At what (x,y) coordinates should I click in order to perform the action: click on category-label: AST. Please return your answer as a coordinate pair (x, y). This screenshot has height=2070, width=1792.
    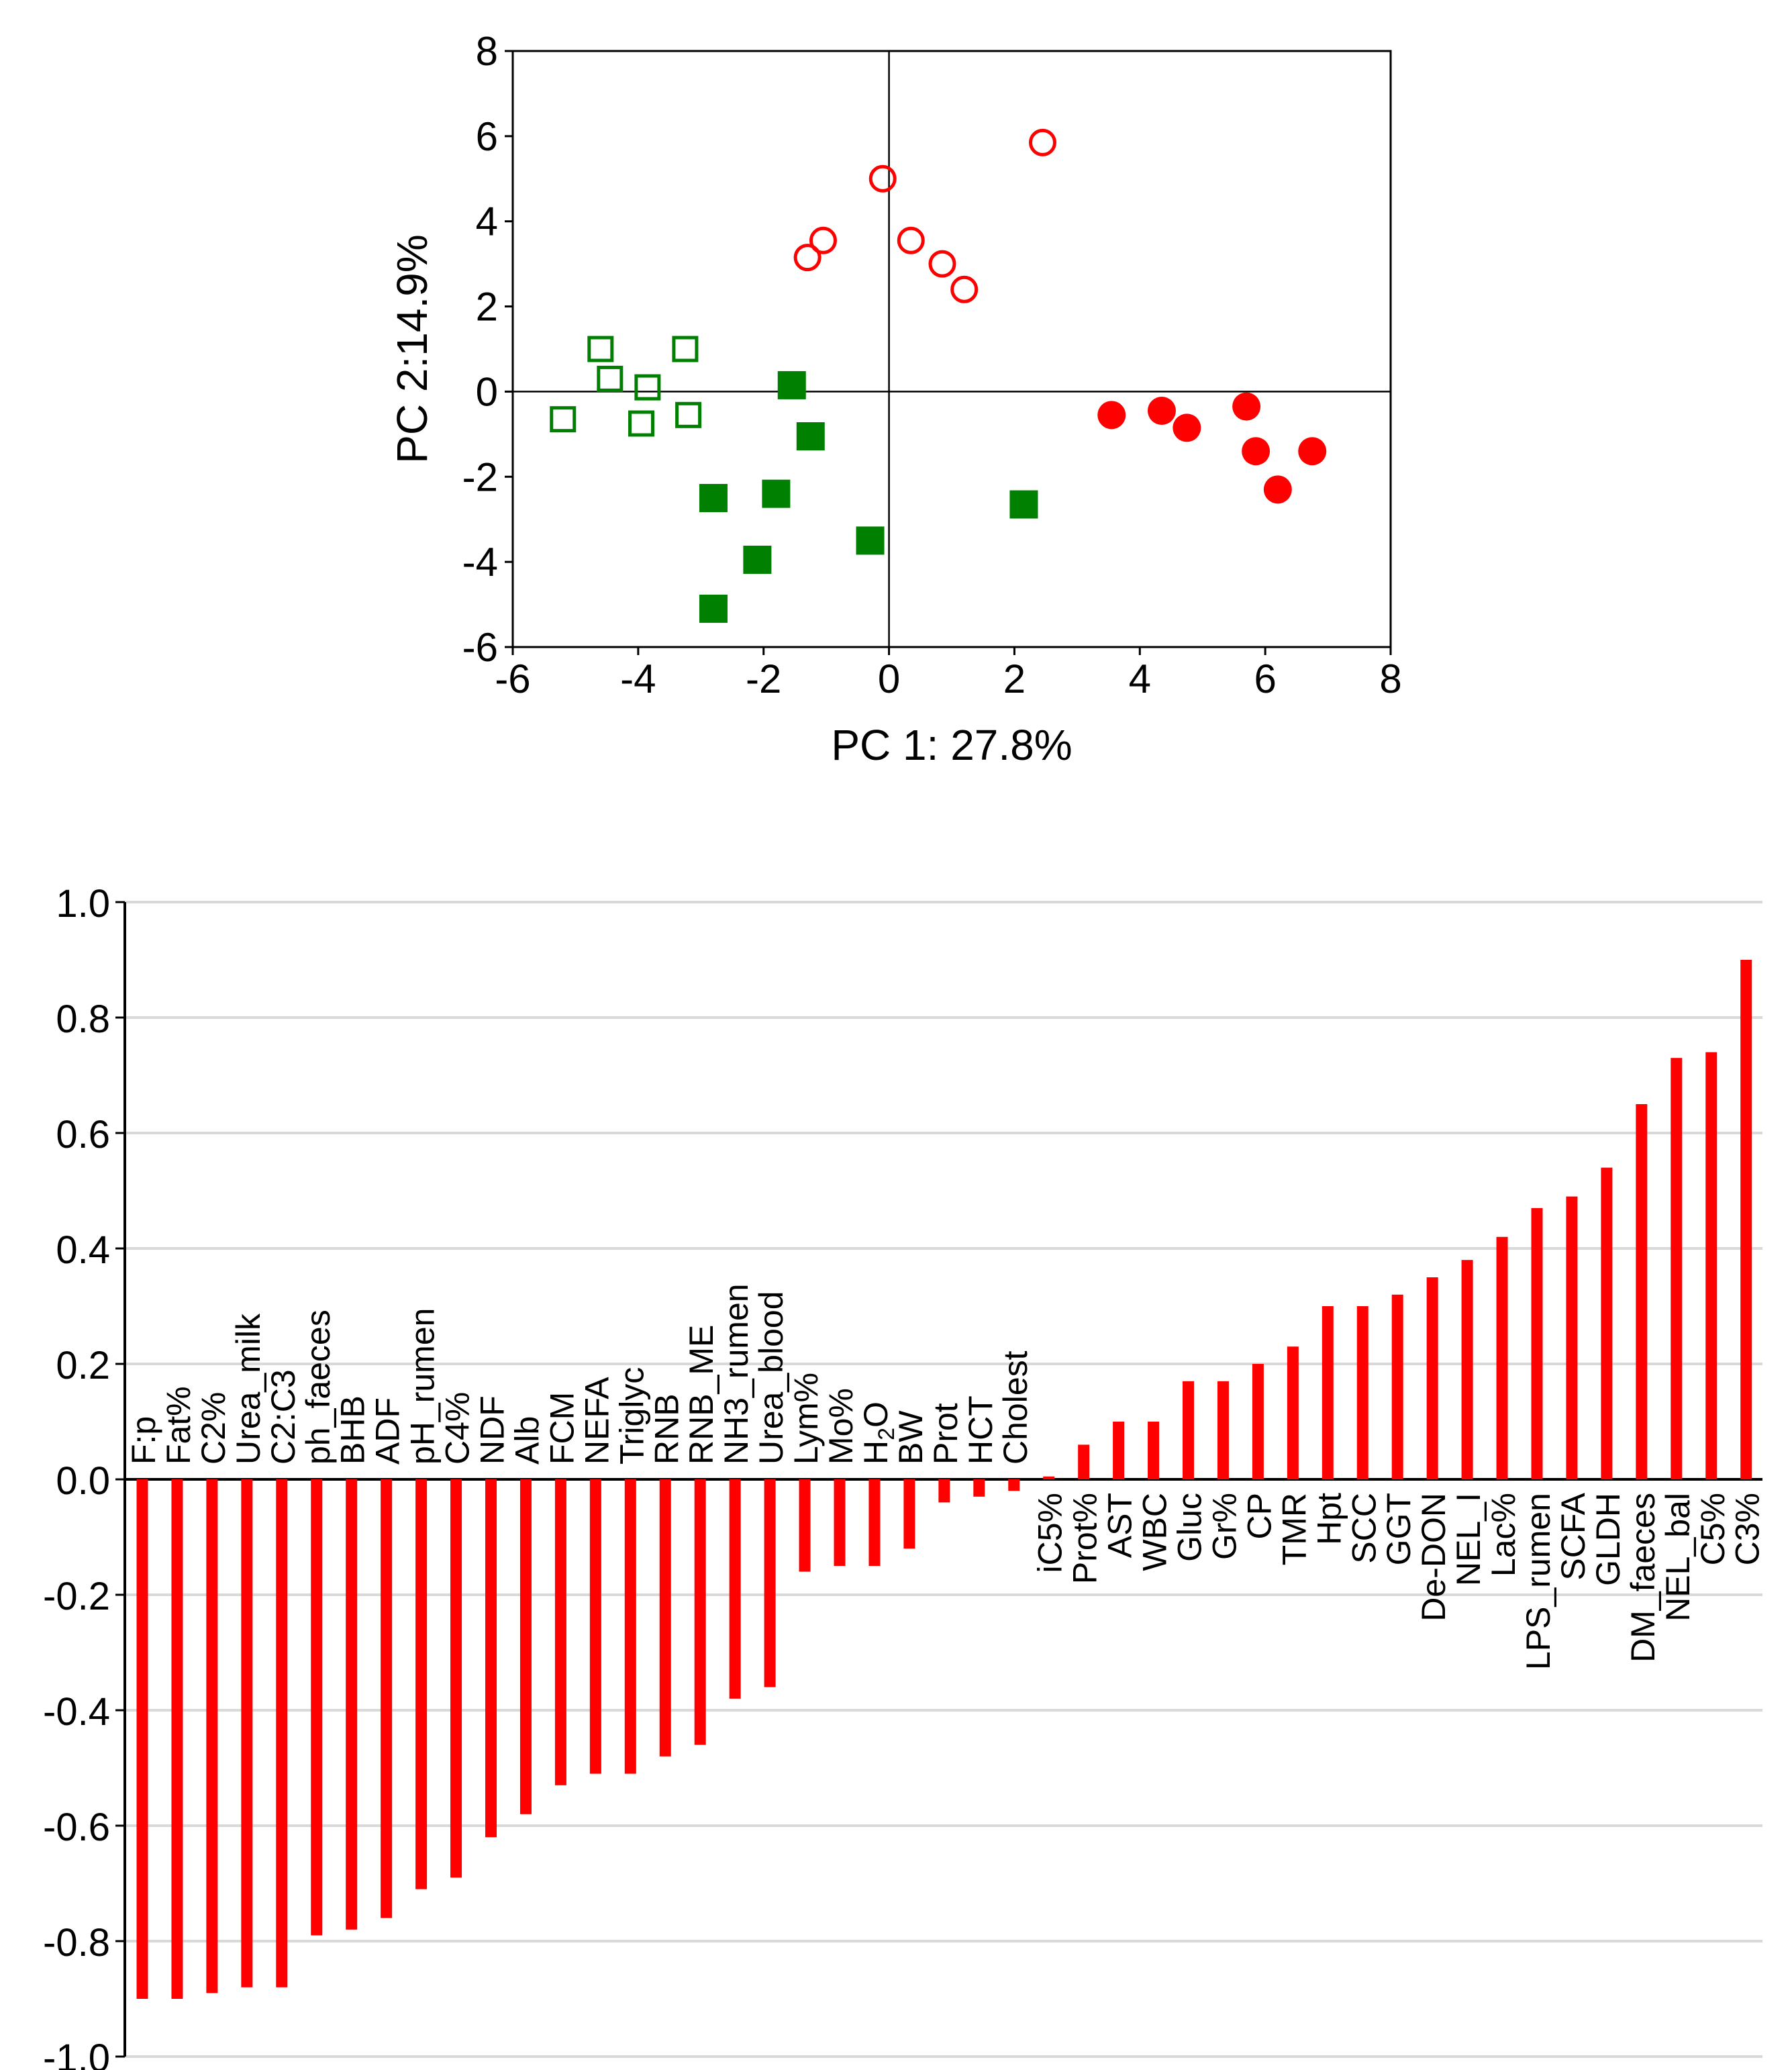
    Looking at the image, I should click on (1120, 1525).